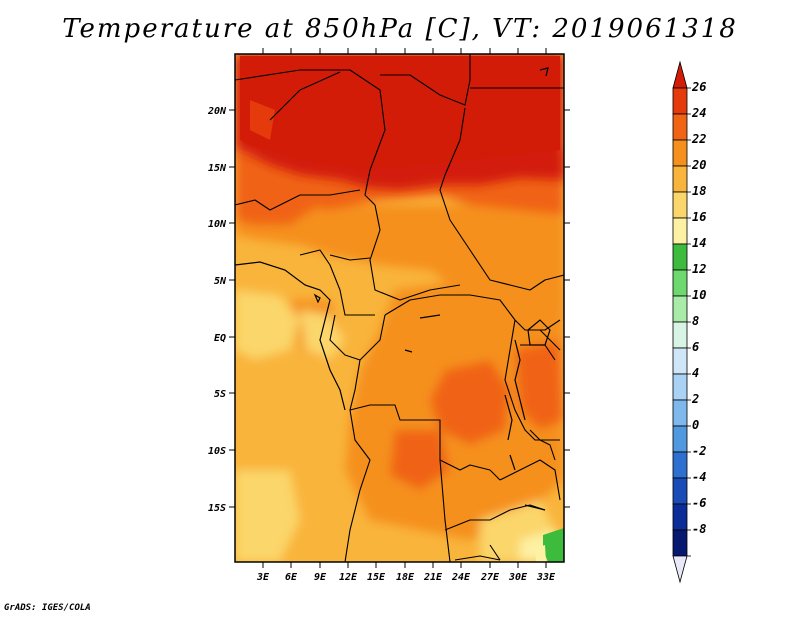 This screenshot has width=800, height=618. I want to click on colorbar-label: 0, so click(695, 425).